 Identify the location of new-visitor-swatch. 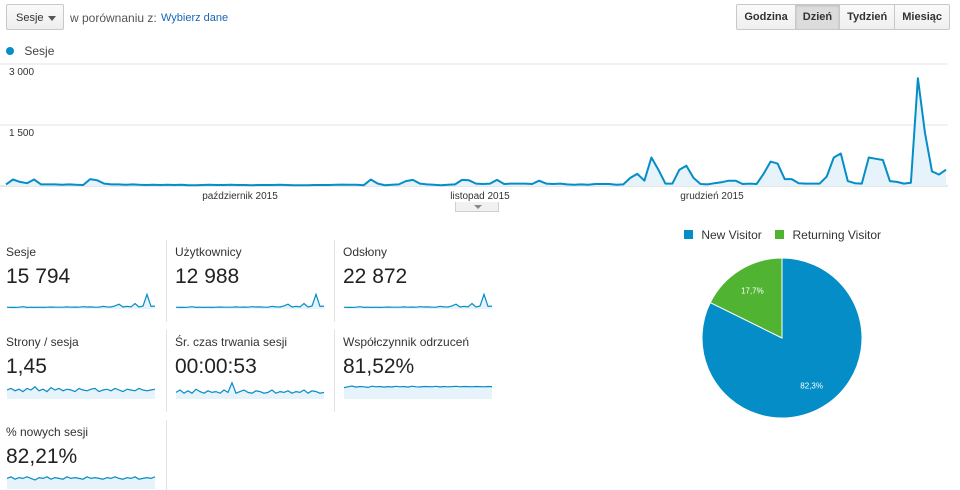
(688, 234).